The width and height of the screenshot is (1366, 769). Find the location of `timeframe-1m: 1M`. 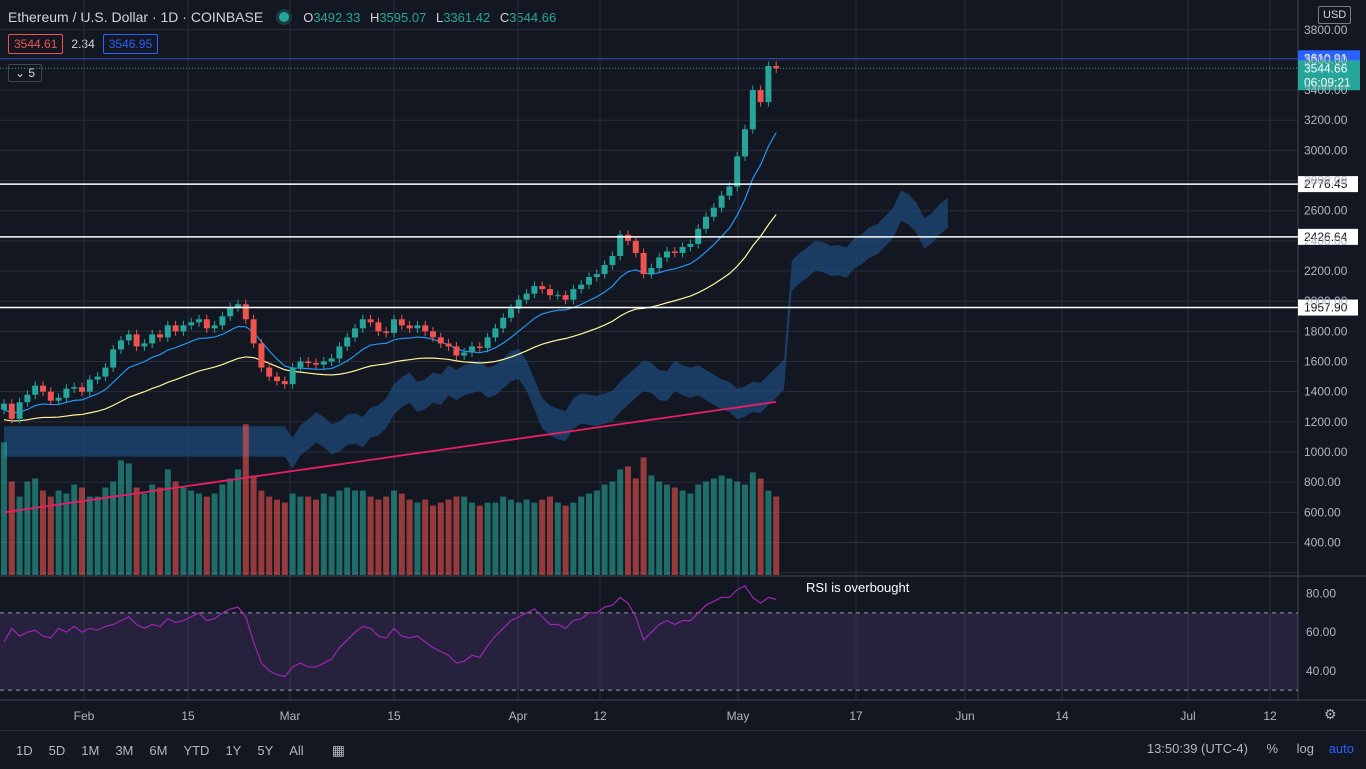

timeframe-1m: 1M is located at coordinates (90, 750).